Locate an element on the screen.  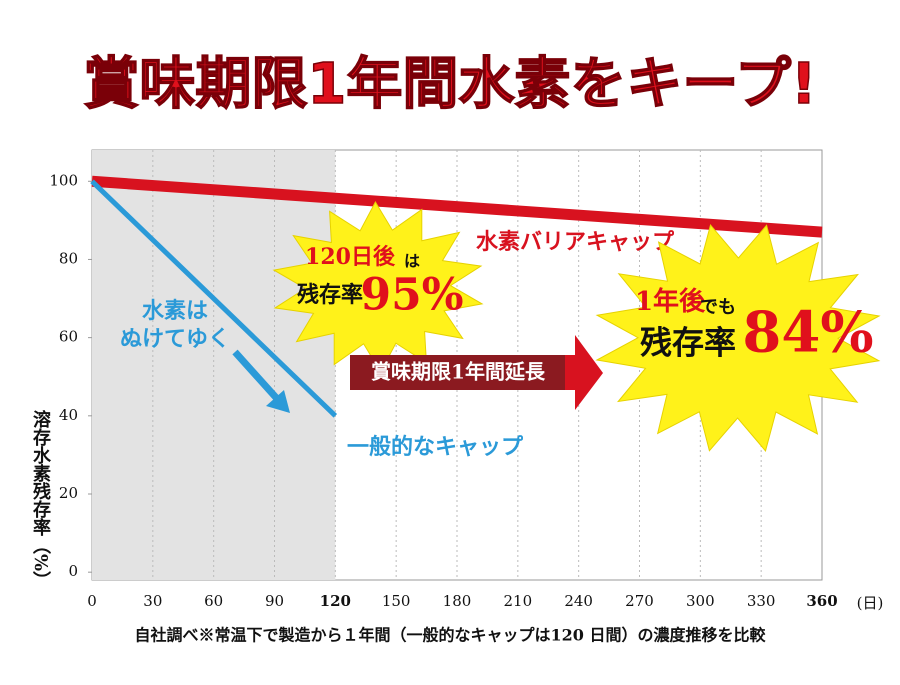
x-tick-label: 60 is located at coordinates (213, 601).